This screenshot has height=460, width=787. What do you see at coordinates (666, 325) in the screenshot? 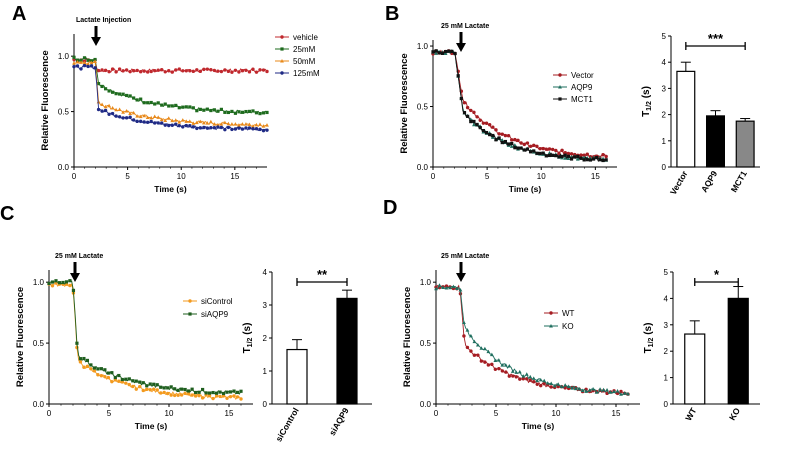
I see `y-tick-label: 3` at bounding box center [666, 325].